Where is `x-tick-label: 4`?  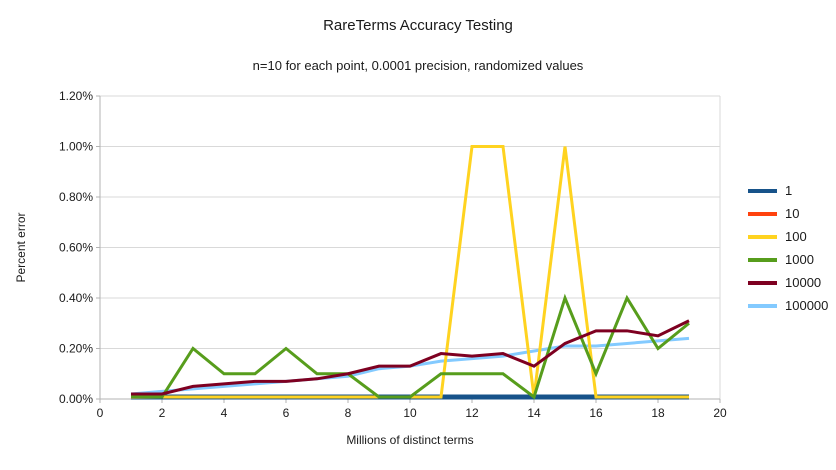 x-tick-label: 4 is located at coordinates (224, 413).